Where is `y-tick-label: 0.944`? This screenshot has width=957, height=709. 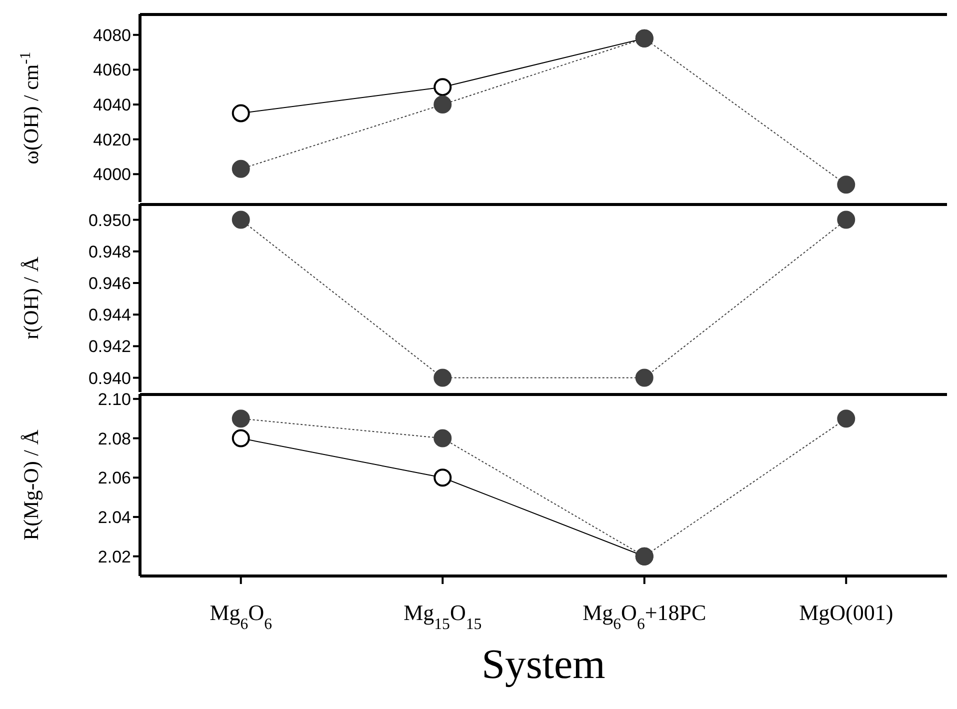
y-tick-label: 0.944 is located at coordinates (109, 315).